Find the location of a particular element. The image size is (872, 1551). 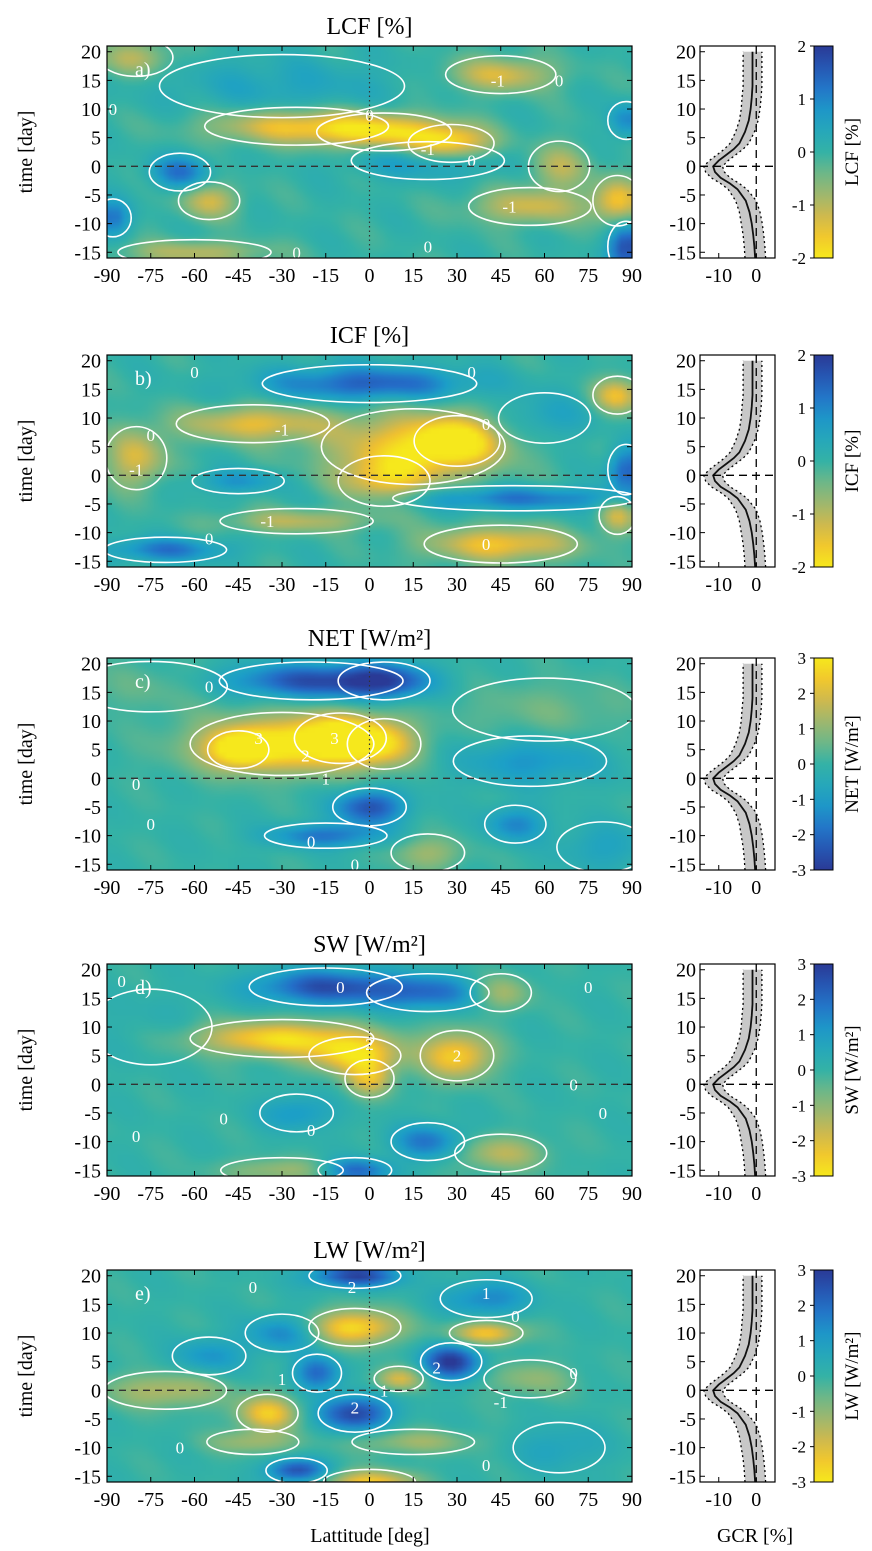

y-tick-label: 0 is located at coordinates (96, 167).